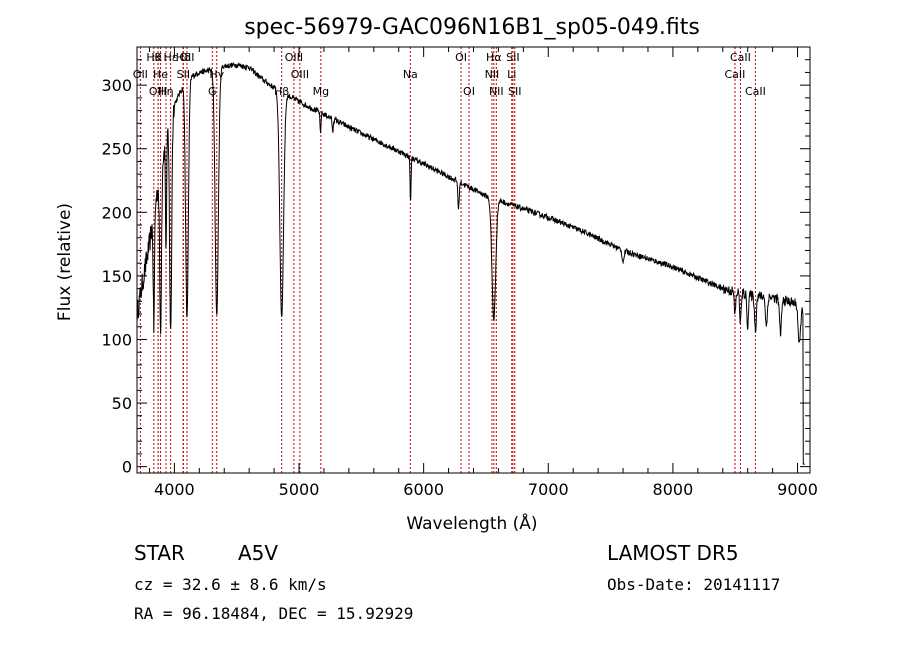 The width and height of the screenshot is (900, 649). What do you see at coordinates (116, 339) in the screenshot?
I see `y-tick-label: 100` at bounding box center [116, 339].